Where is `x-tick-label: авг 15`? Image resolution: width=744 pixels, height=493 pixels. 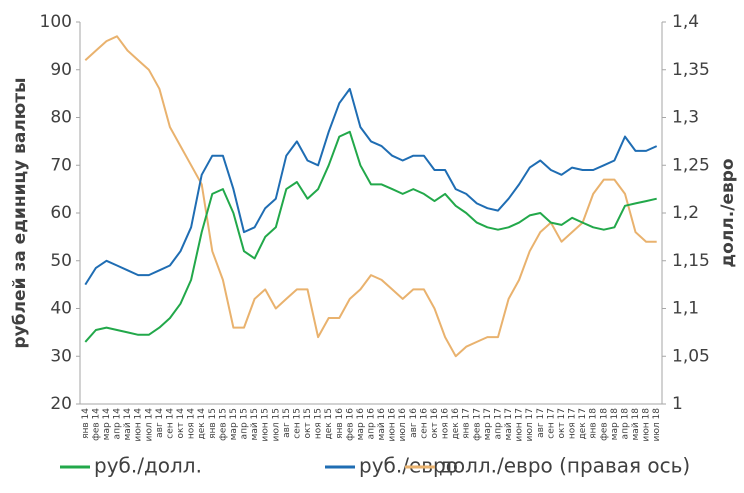 x-tick-label: авг 15 is located at coordinates (287, 423).